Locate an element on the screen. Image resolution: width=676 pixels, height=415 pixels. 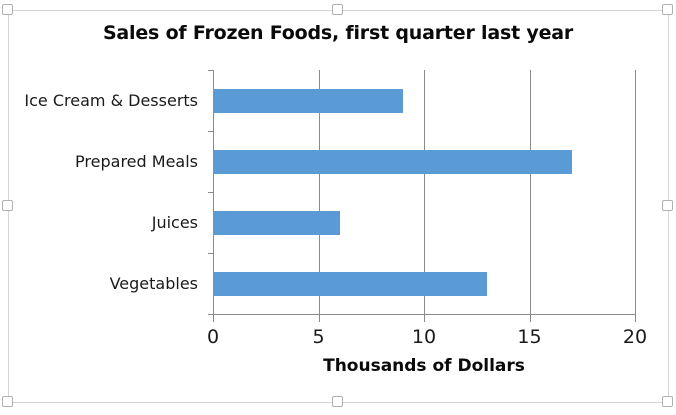
value-tick-label-15: 15 is located at coordinates (529, 337).